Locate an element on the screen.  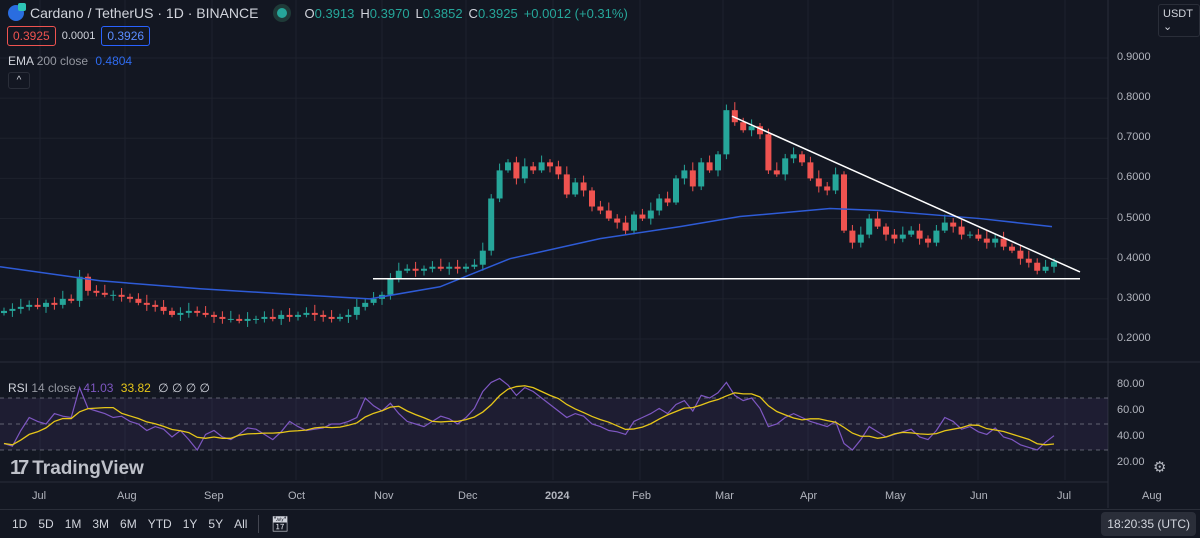
buy-button: 0.3926 is located at coordinates (126, 36).